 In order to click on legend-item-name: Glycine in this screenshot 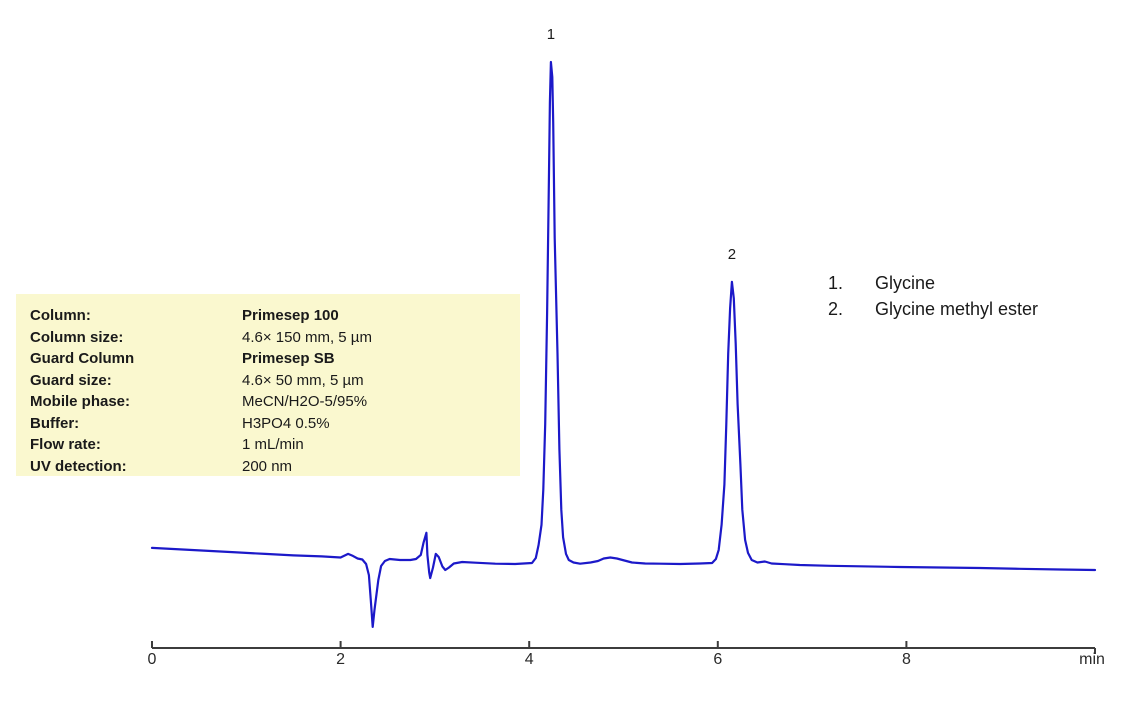, I will do `click(905, 283)`.